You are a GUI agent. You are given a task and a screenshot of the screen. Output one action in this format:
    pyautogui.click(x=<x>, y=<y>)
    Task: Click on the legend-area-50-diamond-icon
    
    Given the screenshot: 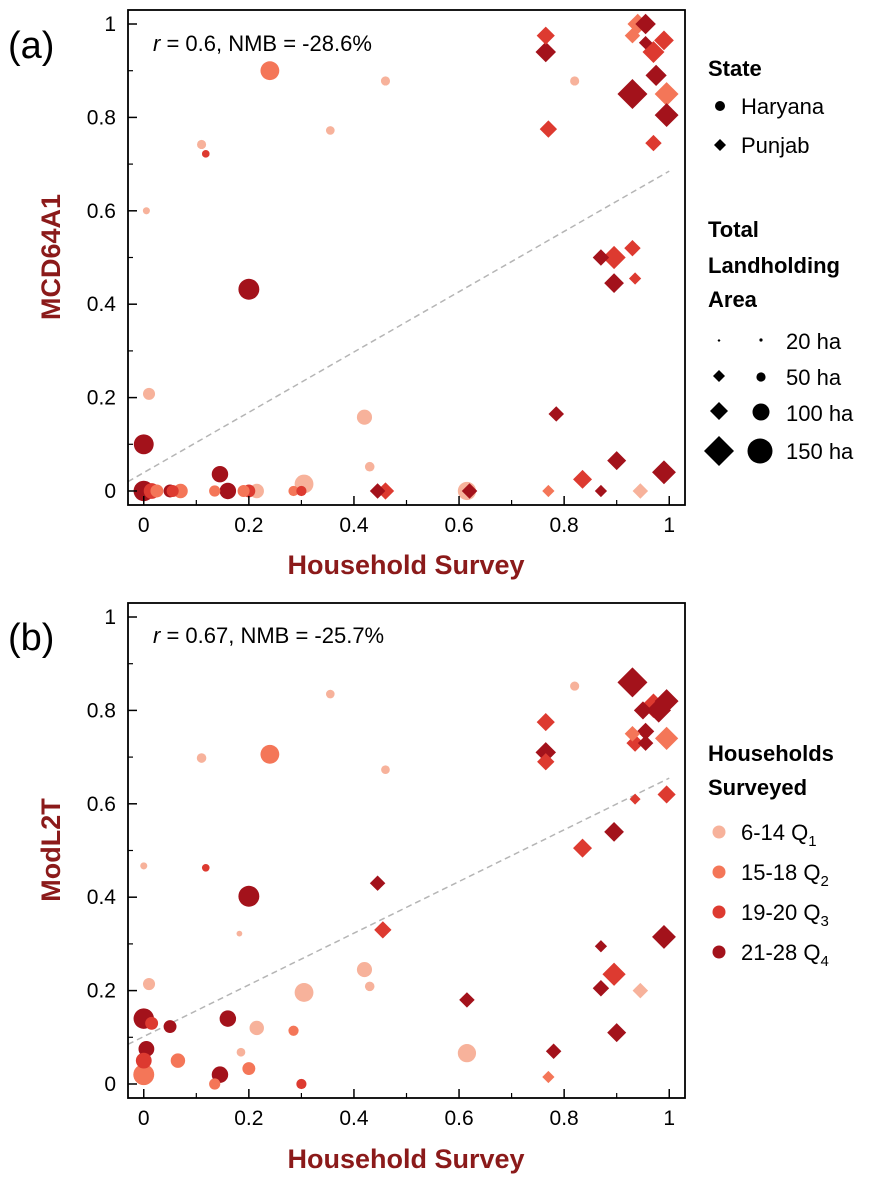 What is the action you would take?
    pyautogui.click(x=719, y=376)
    